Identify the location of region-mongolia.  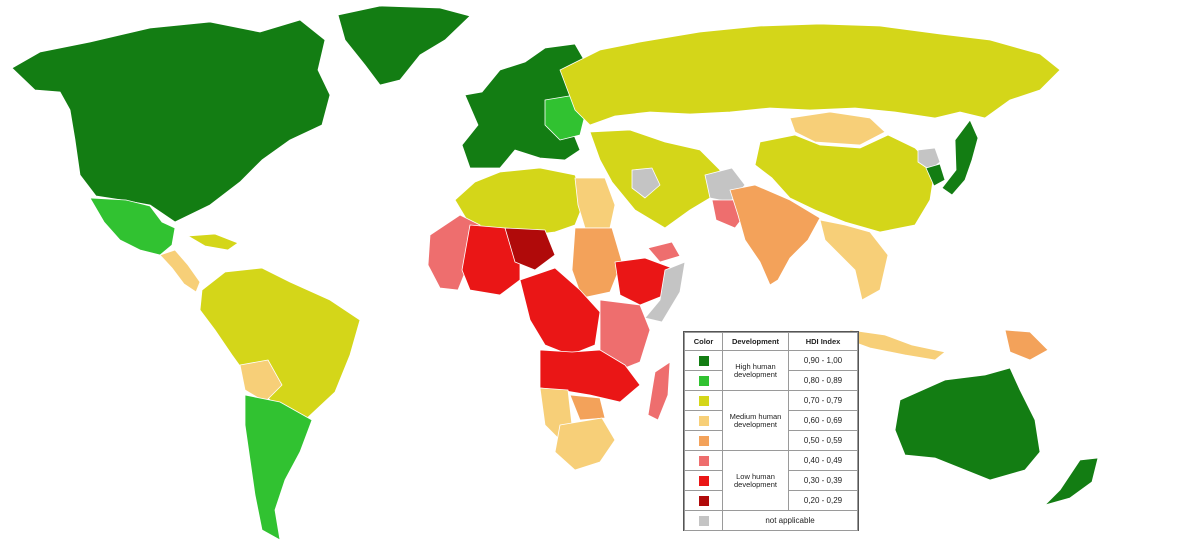
(837, 128).